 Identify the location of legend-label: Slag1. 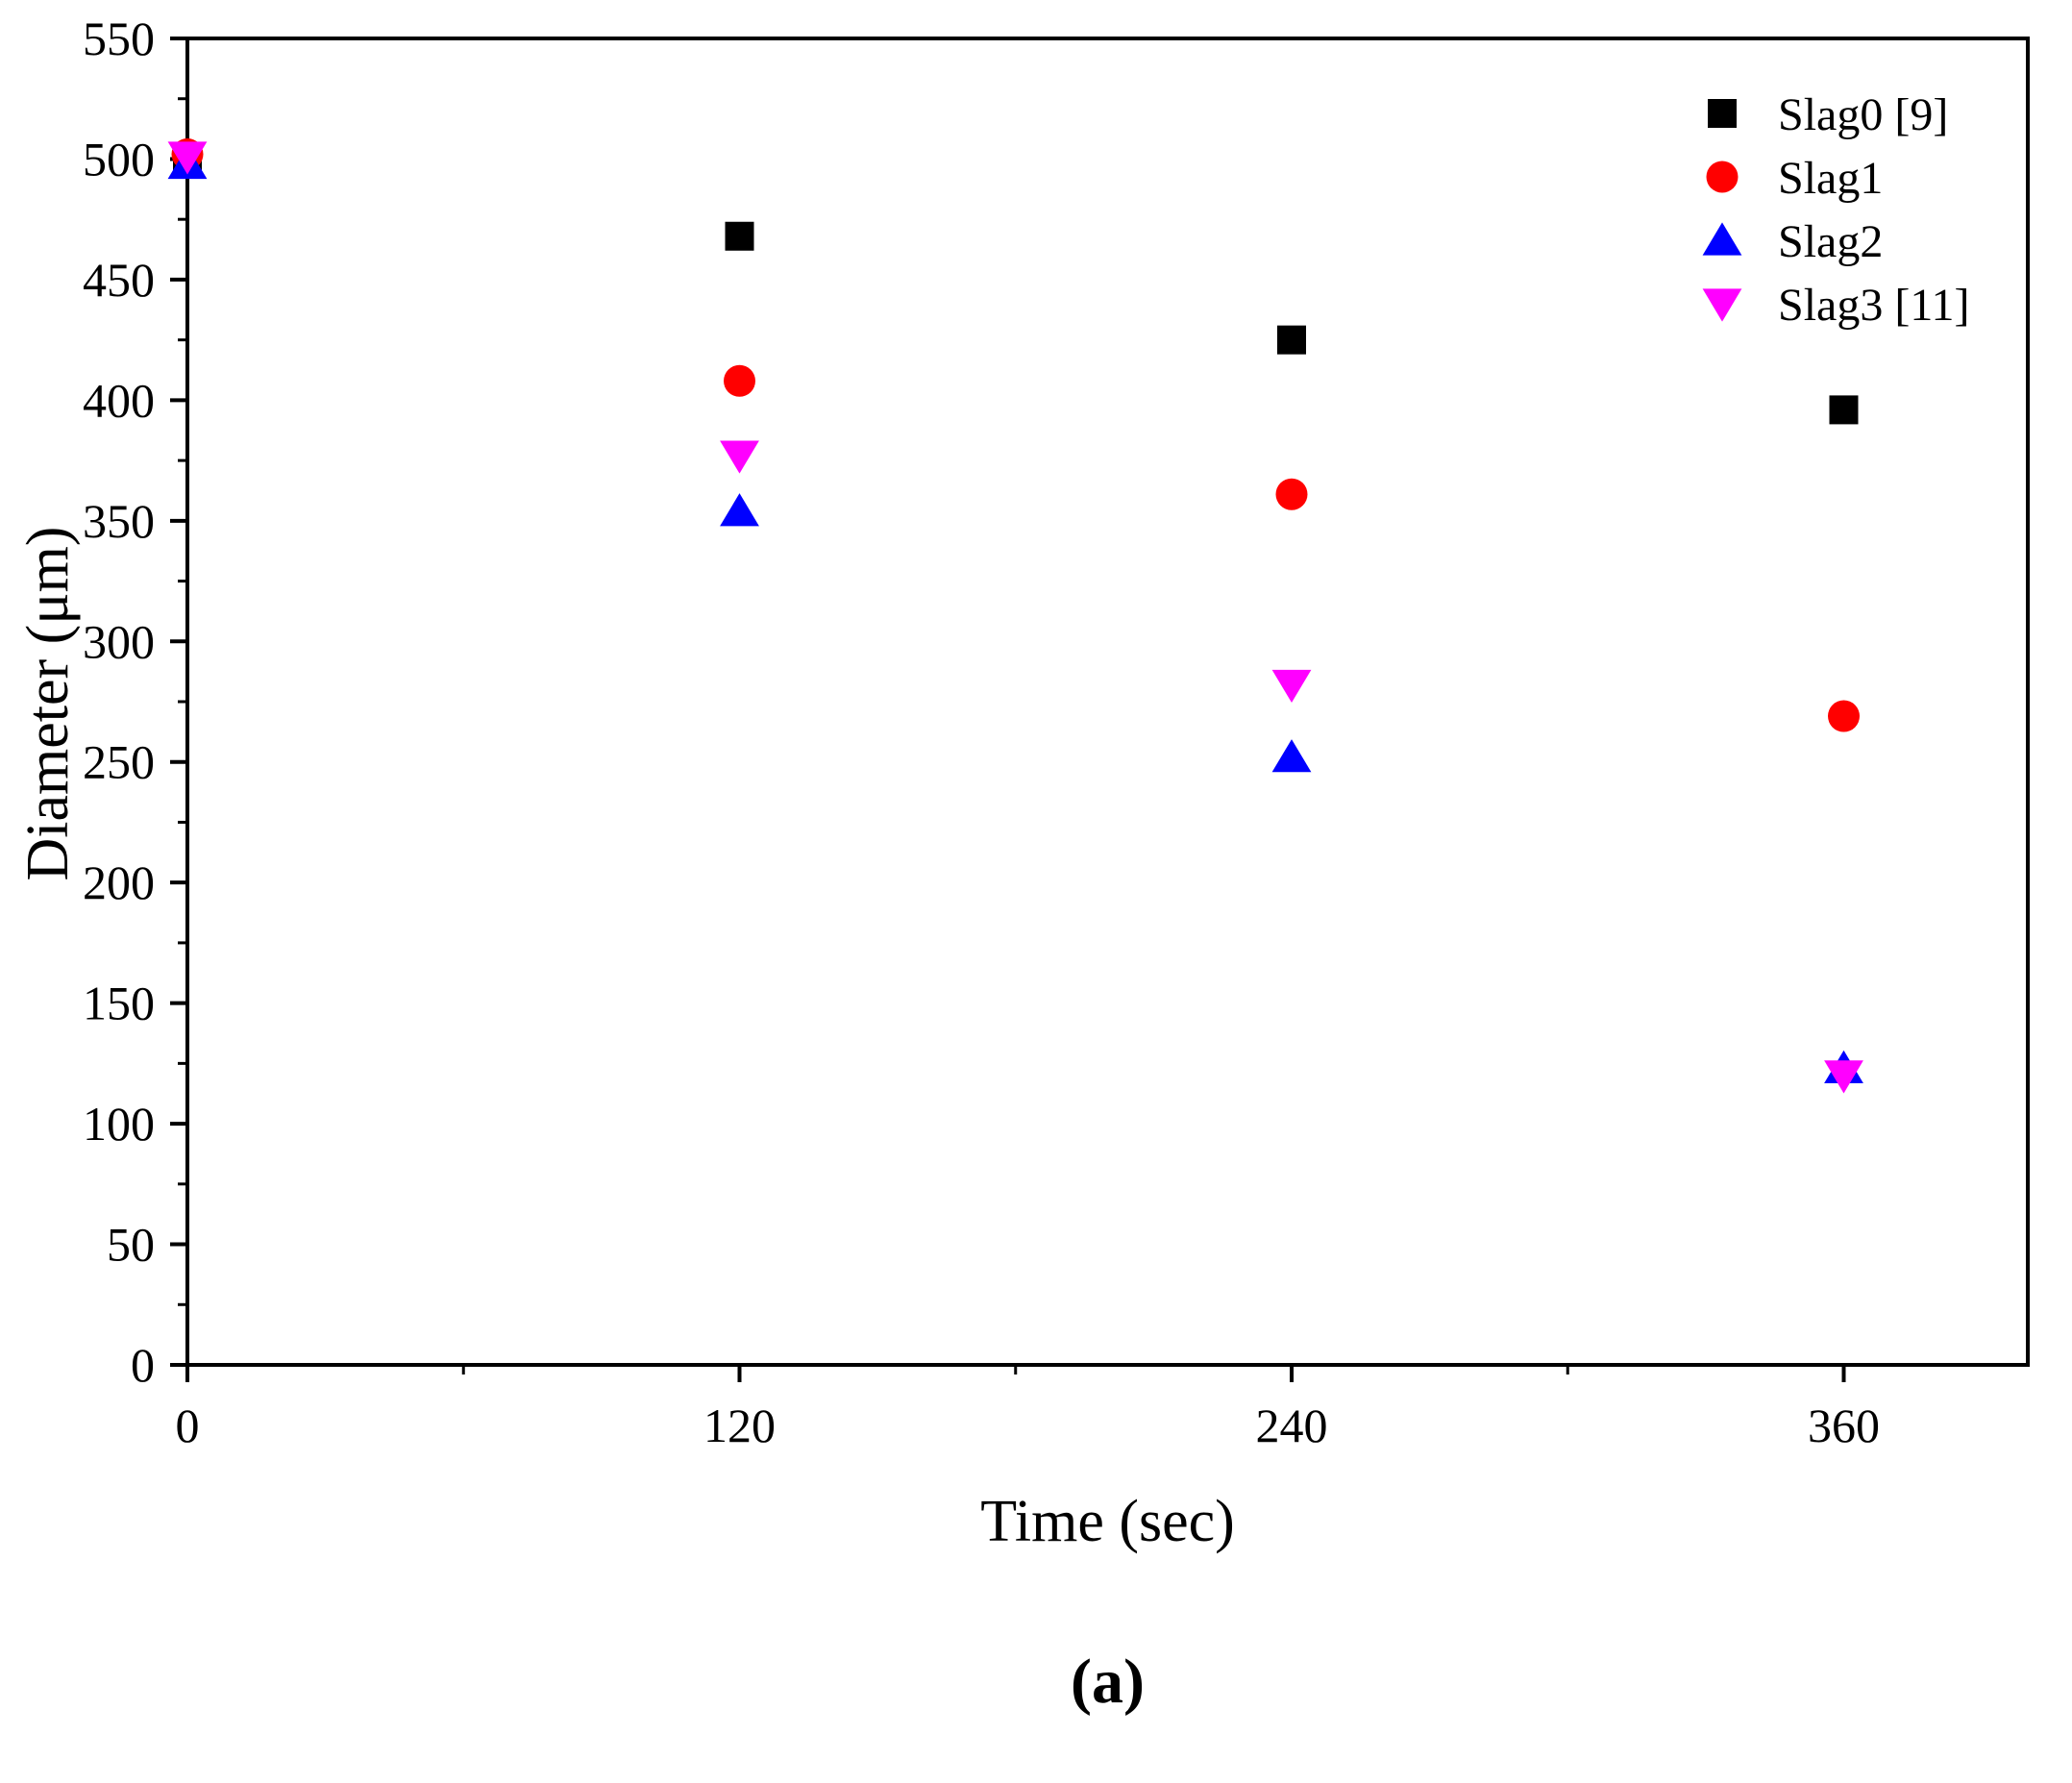
(1830, 178).